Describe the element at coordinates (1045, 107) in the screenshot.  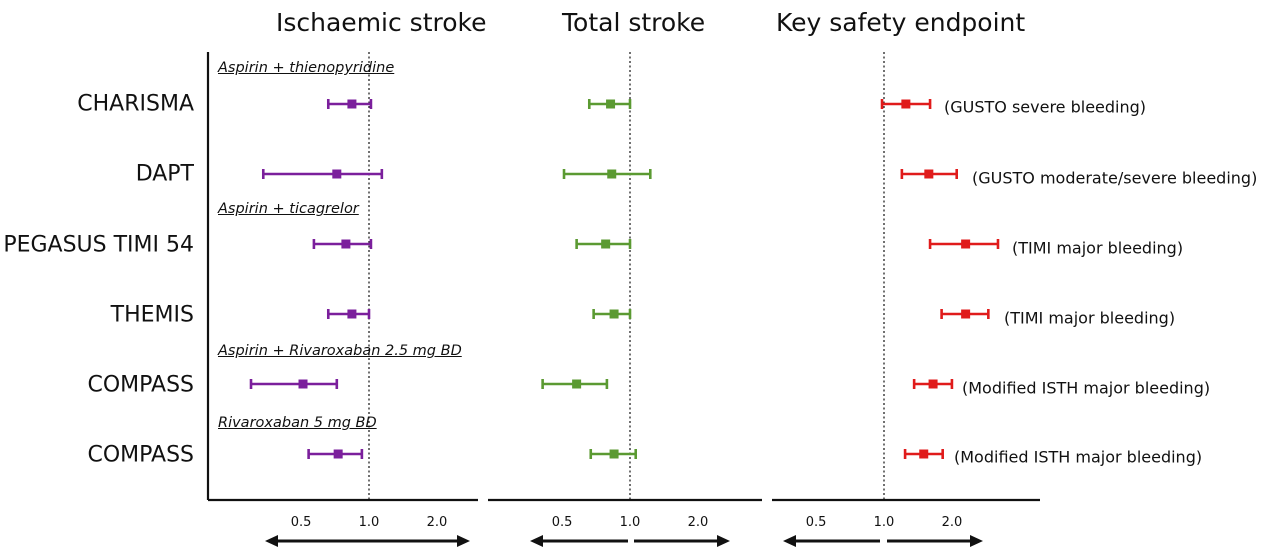
I see `endpoint-label-1: (GUSTO severe bleeding)` at that location.